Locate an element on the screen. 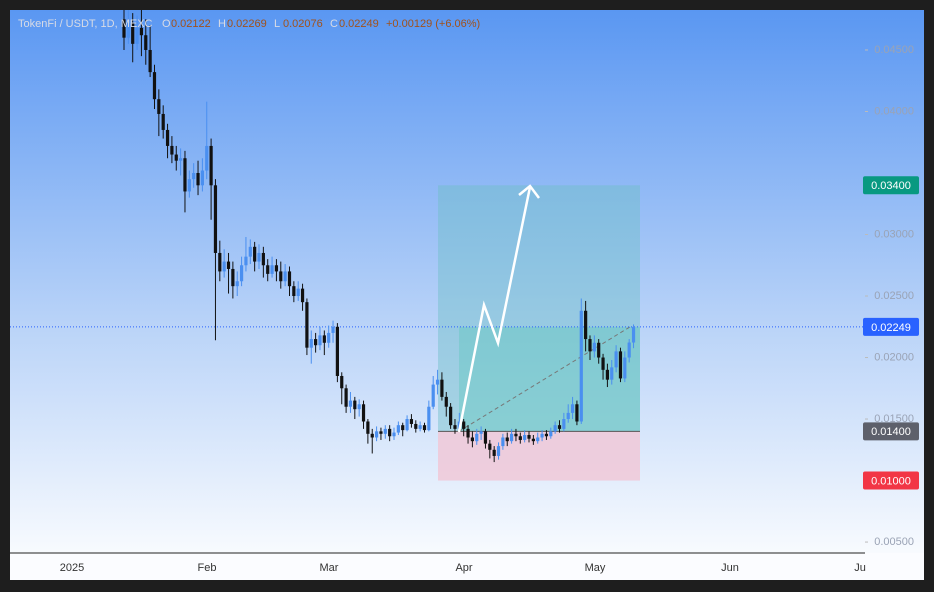  target-zone is located at coordinates (539, 308).